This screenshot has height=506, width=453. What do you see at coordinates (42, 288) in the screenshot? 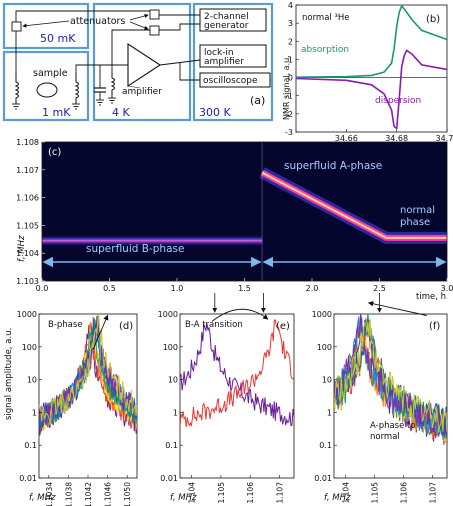
I see `x-tick-label: 0.0` at bounding box center [42, 288].